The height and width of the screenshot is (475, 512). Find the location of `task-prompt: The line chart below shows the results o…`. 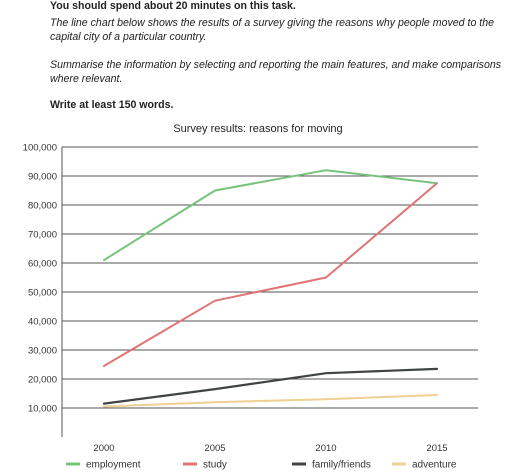

task-prompt: The line chart below shows the results o… is located at coordinates (272, 30).